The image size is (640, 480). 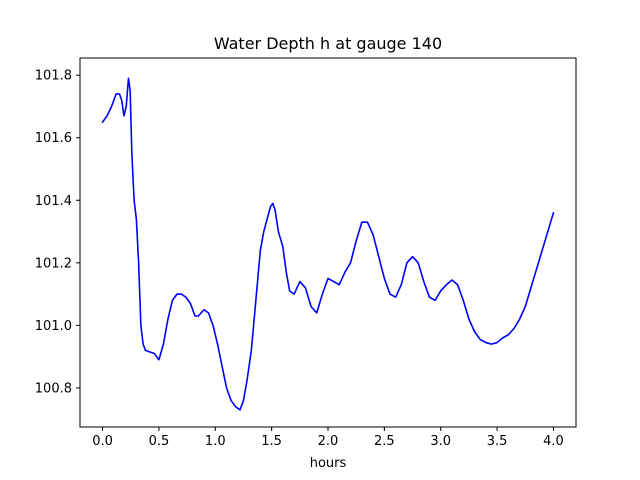 What do you see at coordinates (53, 138) in the screenshot?
I see `y-tick-label: 101.6` at bounding box center [53, 138].